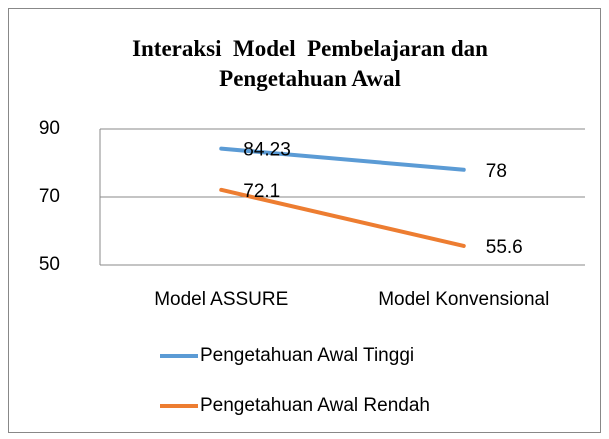 This screenshot has width=609, height=439. What do you see at coordinates (49, 264) in the screenshot?
I see `y-tick-label: 50` at bounding box center [49, 264].